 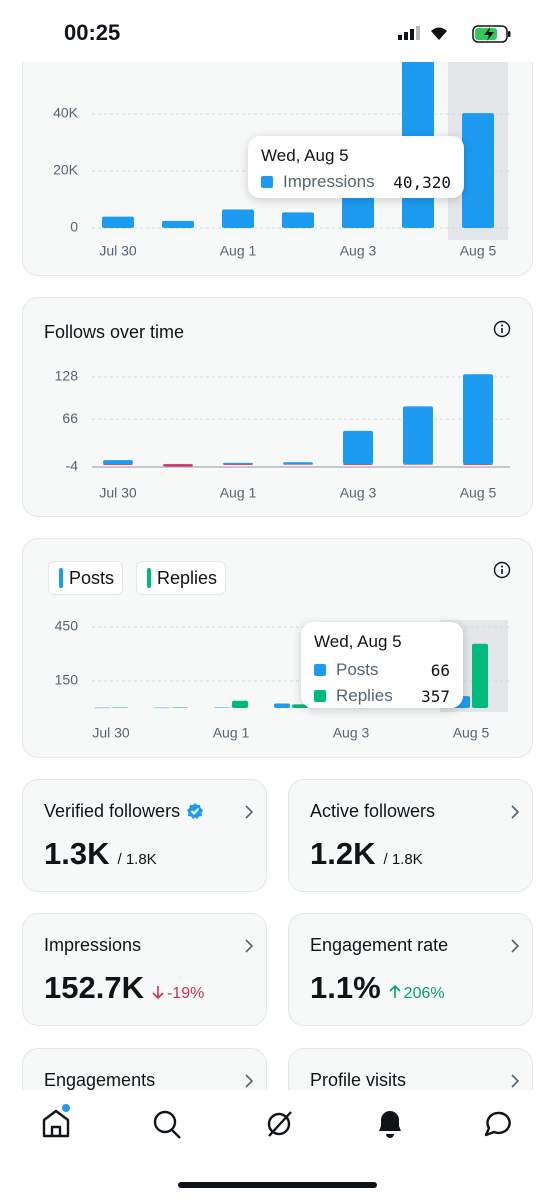 What do you see at coordinates (424, 993) in the screenshot?
I see `stat-change-text: 206%` at bounding box center [424, 993].